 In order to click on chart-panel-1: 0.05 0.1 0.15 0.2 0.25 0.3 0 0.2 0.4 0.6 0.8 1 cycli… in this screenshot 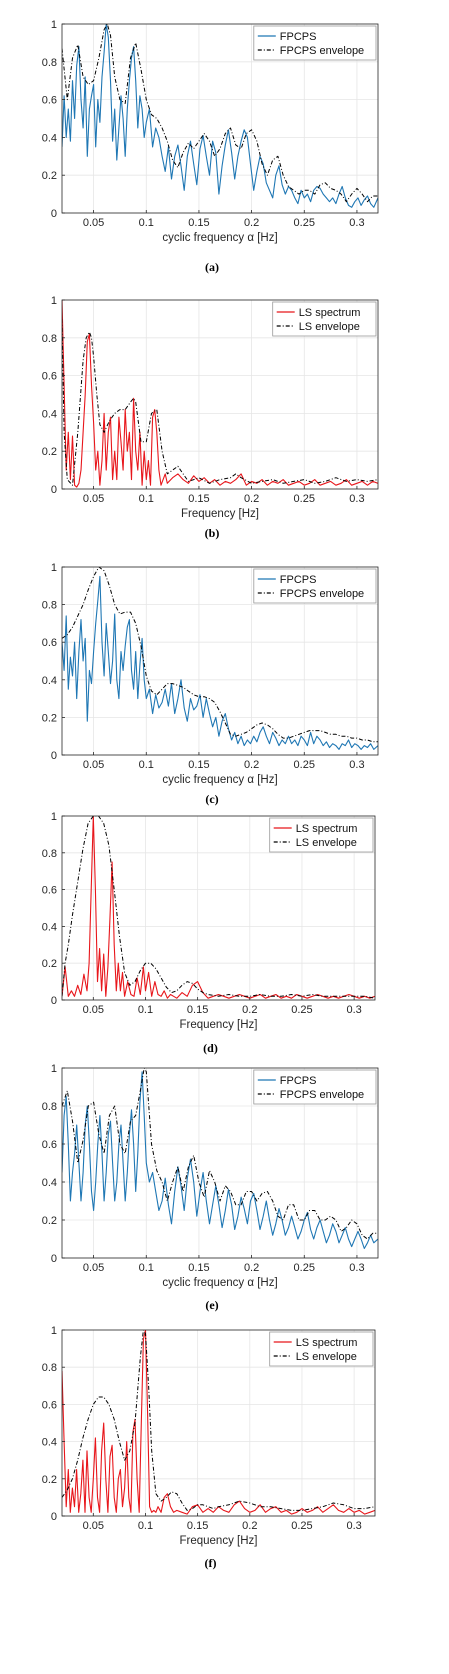, I will do `click(210, 146)`.